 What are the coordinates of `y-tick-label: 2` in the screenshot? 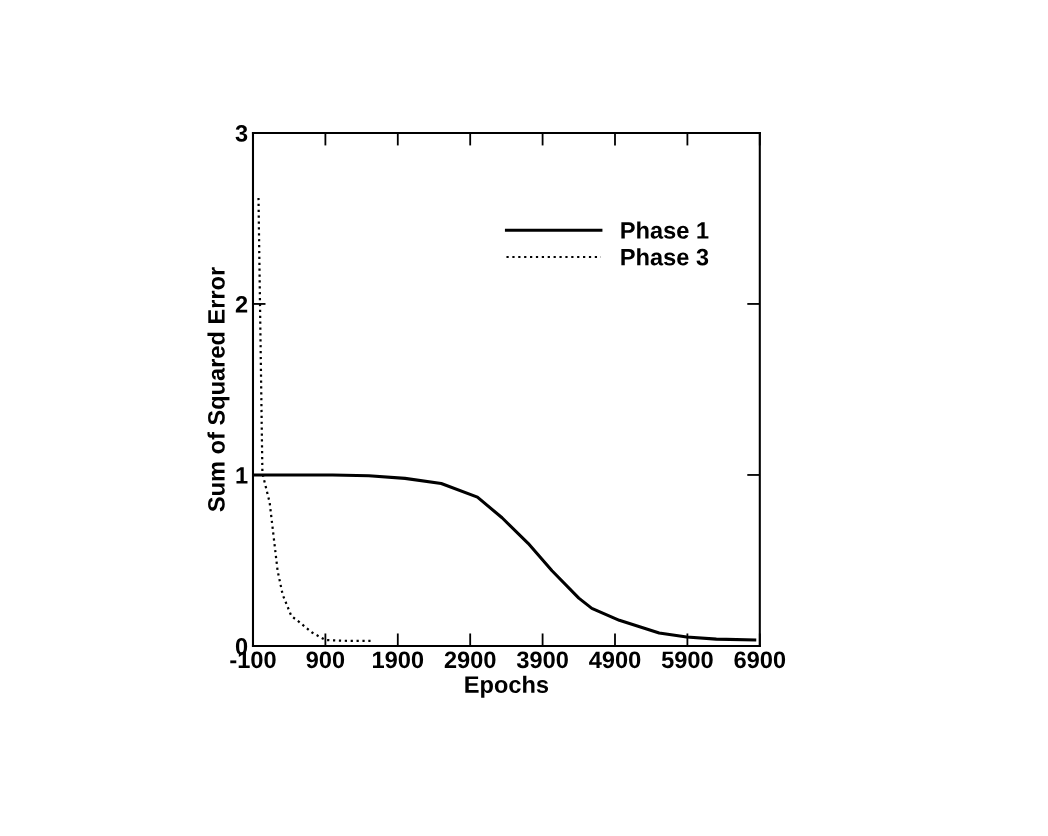 It's located at (241, 304).